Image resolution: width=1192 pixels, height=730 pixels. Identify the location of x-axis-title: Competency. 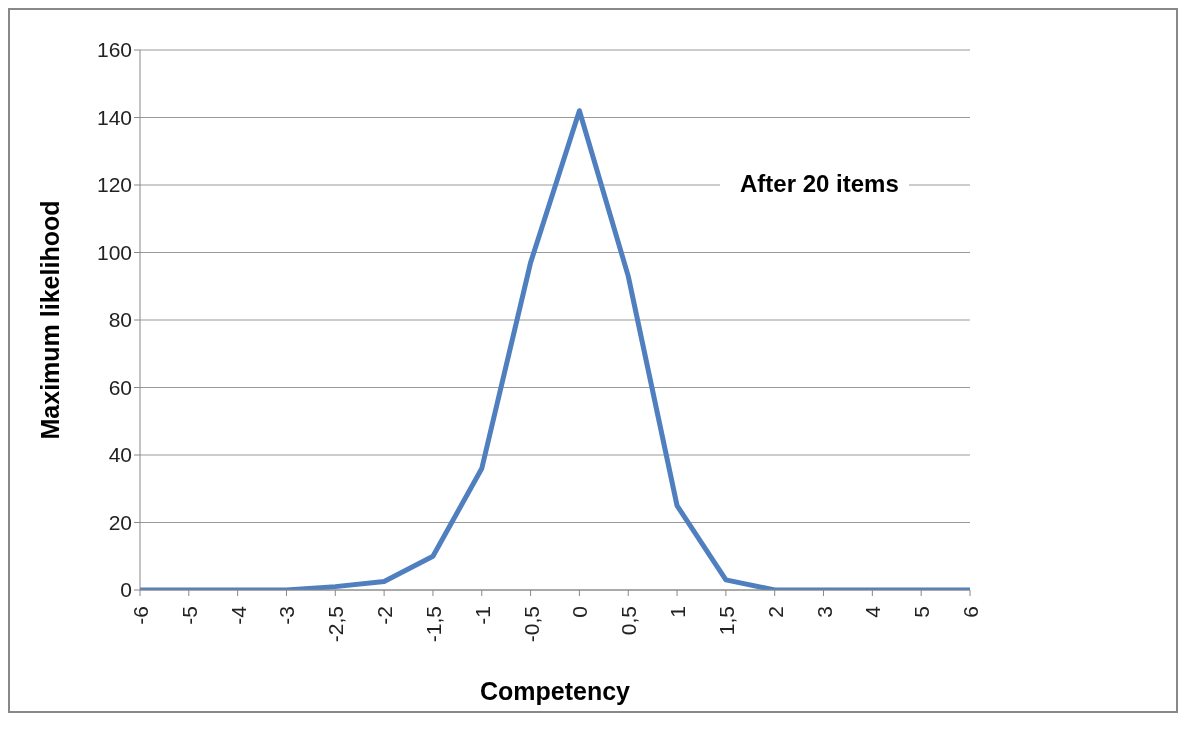
(555, 691).